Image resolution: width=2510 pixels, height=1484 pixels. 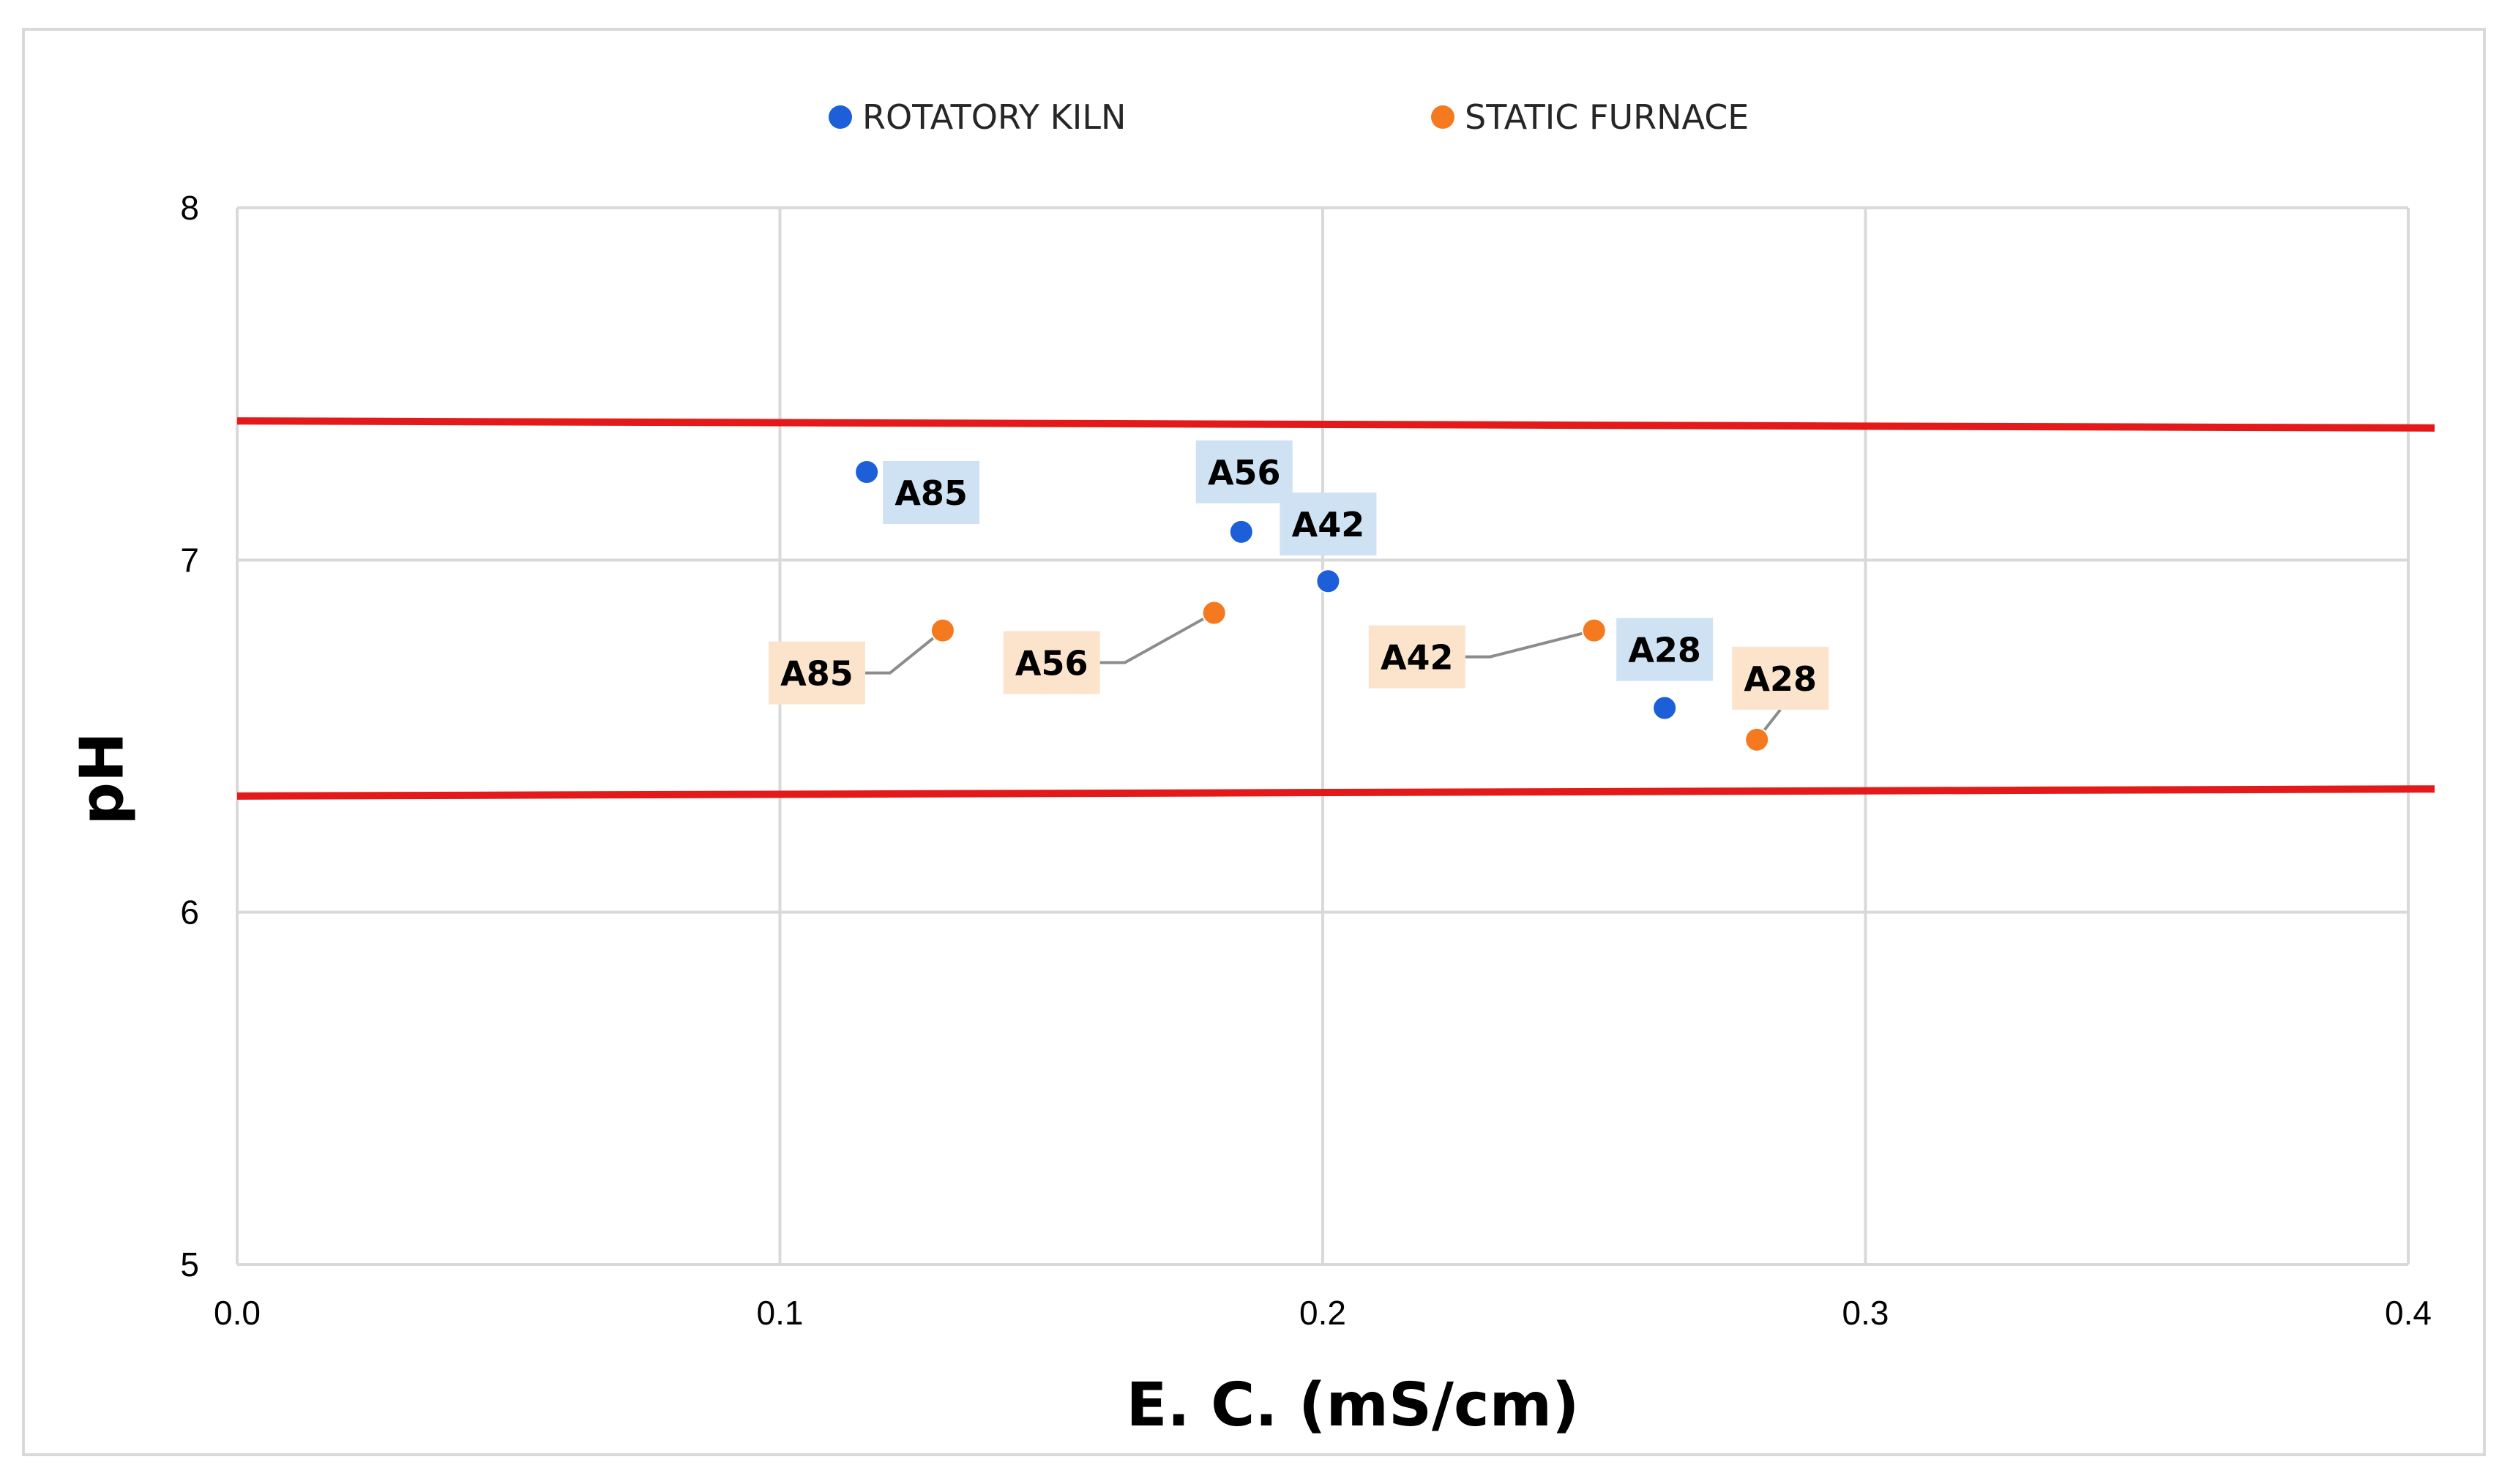 I want to click on reference-line-upper-limit, so click(x=1335, y=424).